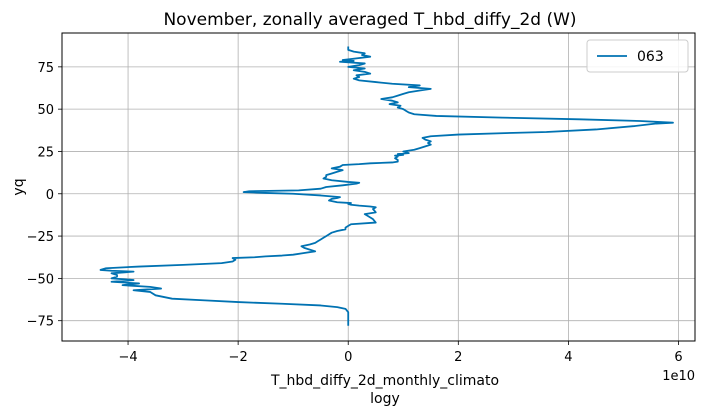 This screenshot has height=415, width=705. Describe the element at coordinates (45, 152) in the screenshot. I see `y-tick-label: 25` at that location.